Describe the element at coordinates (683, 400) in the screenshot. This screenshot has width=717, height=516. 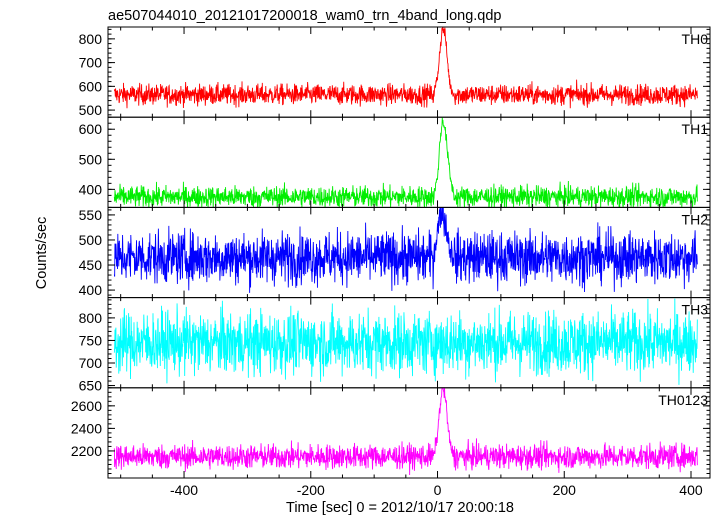
I see `series-label-th0123: TH0123` at that location.